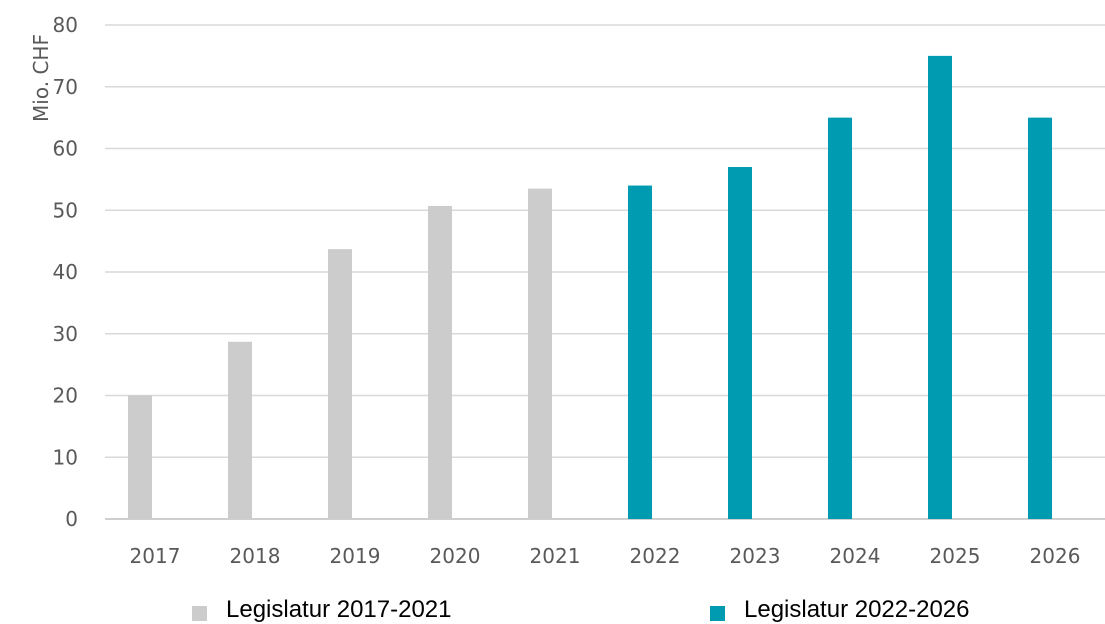  Describe the element at coordinates (65, 25) in the screenshot. I see `y-tick-label: 80` at that location.